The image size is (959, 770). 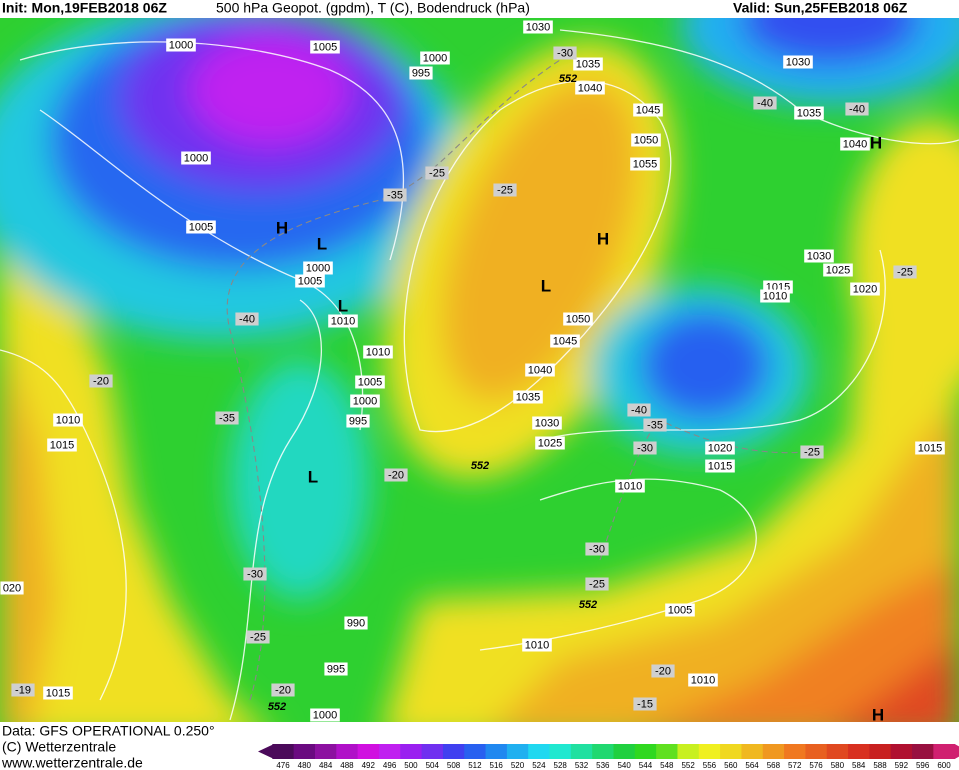 What do you see at coordinates (561, 765) in the screenshot?
I see `colorbar-tick: 528` at bounding box center [561, 765].